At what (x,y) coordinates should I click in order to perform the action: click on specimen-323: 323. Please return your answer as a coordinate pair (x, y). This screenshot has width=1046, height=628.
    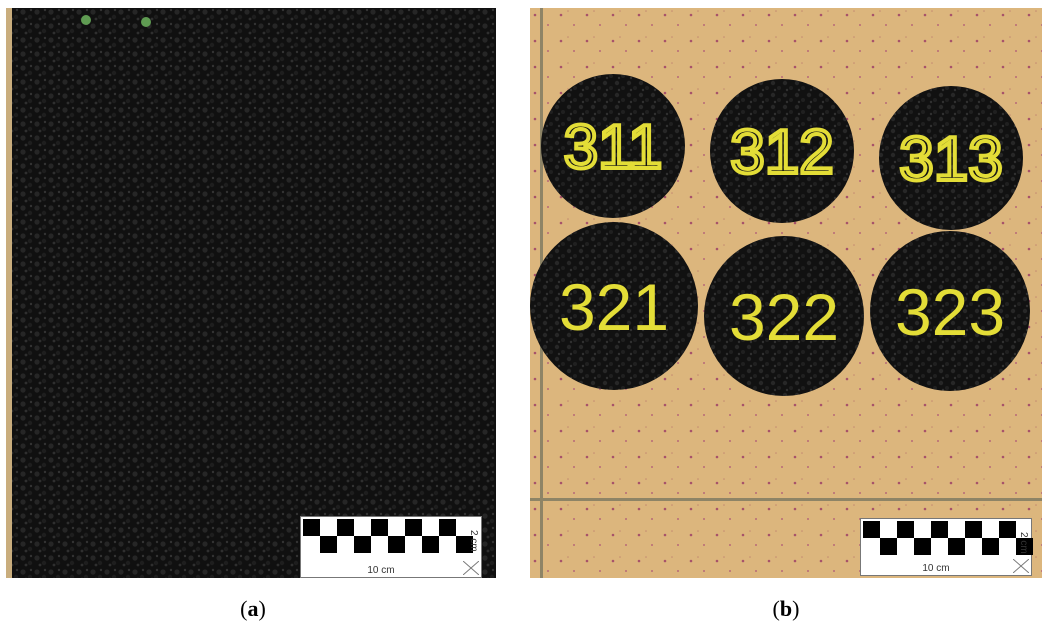
    Looking at the image, I should click on (950, 311).